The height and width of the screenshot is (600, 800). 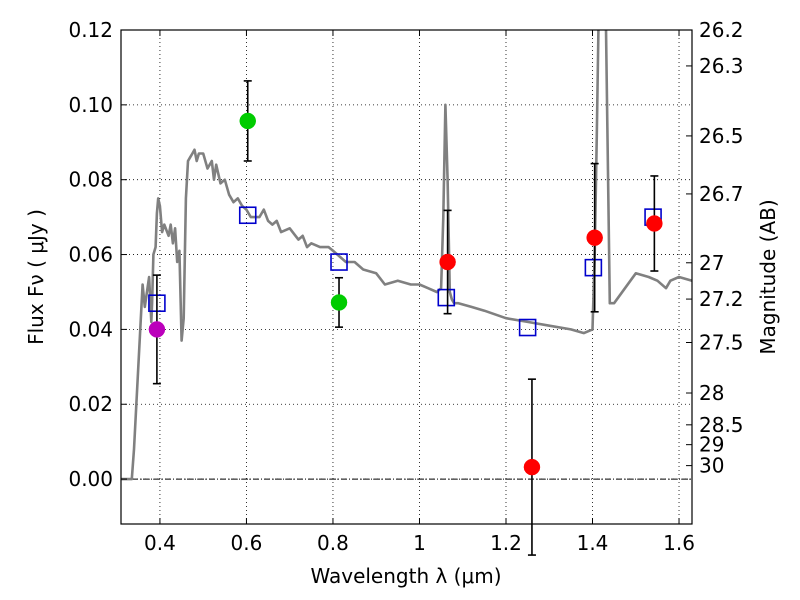 What do you see at coordinates (721, 425) in the screenshot?
I see `magnitude-tick-label: 28.5` at bounding box center [721, 425].